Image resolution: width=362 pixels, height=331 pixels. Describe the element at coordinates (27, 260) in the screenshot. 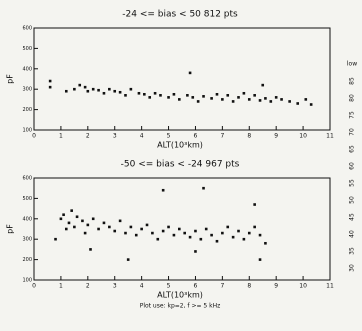

I see `y-tick-label: 200` at that location.